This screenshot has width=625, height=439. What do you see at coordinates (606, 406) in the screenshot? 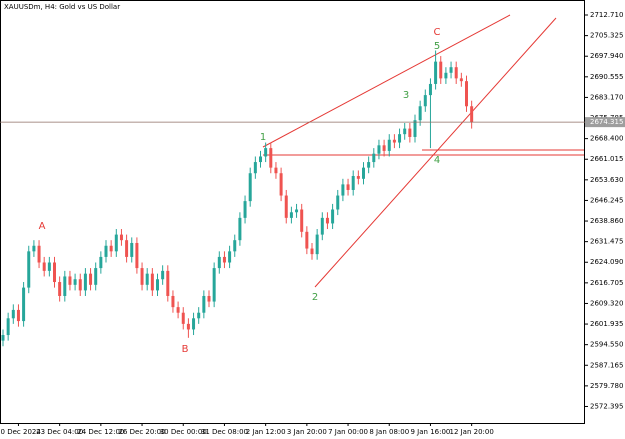
I see `y-tick-label: 2572.395` at bounding box center [606, 406].